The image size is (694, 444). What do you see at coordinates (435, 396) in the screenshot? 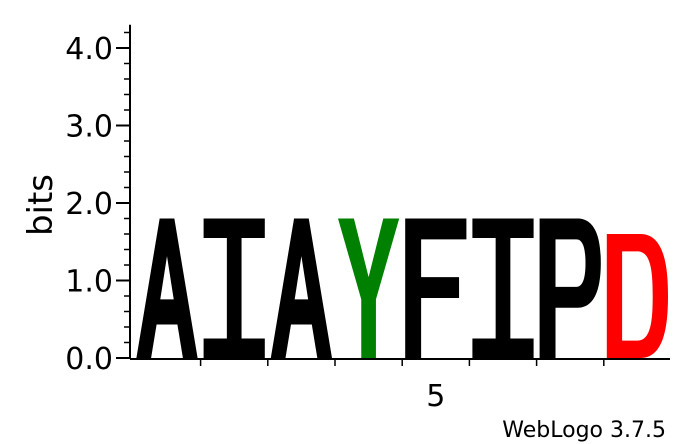
I see `x-tick-label: 5` at bounding box center [435, 396].